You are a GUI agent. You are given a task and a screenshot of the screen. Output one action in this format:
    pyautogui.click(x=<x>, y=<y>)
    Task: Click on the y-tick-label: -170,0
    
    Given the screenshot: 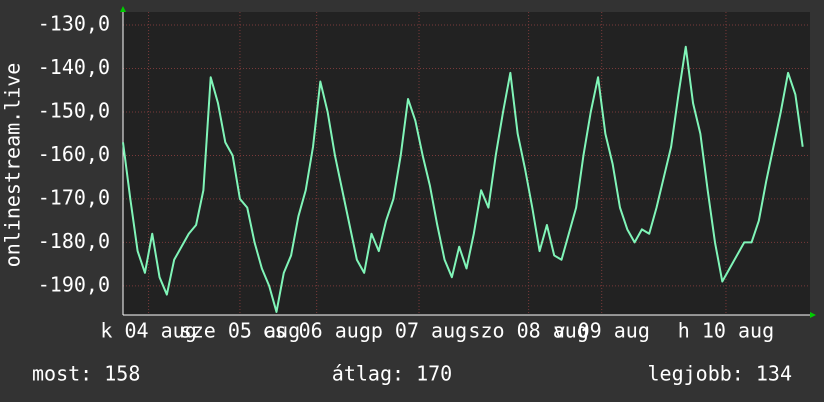 What is the action you would take?
    pyautogui.click(x=74, y=197)
    